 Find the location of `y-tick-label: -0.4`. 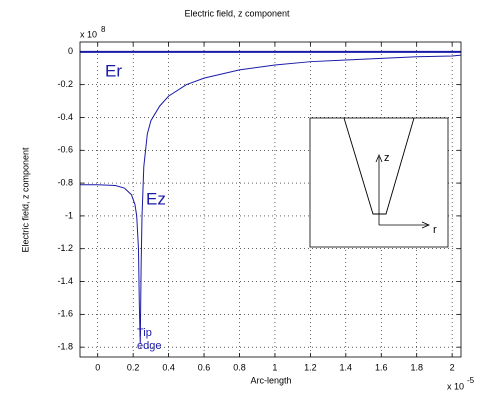

y-tick-label: -0.4 is located at coordinates (65, 117).